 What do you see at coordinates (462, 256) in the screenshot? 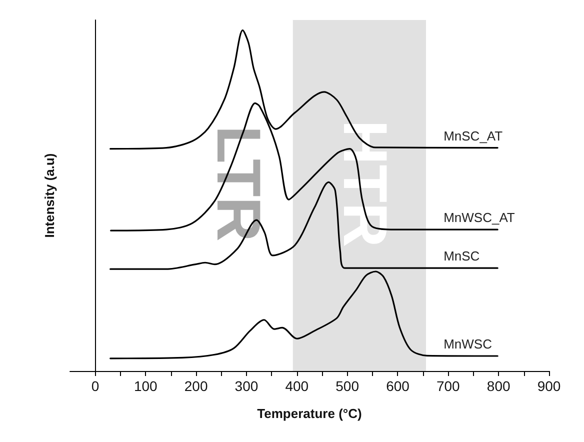
I see `series-label: MnSC` at bounding box center [462, 256].